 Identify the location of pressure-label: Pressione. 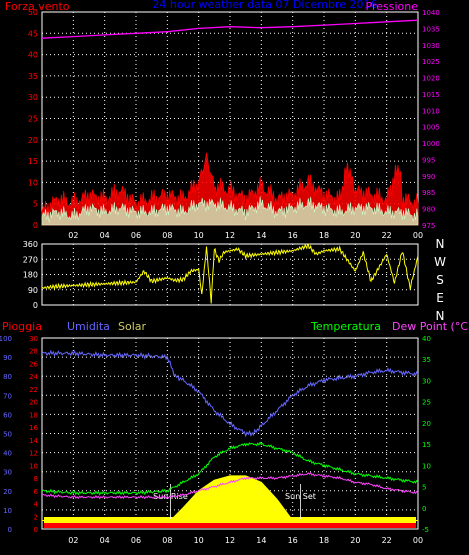
(392, 6).